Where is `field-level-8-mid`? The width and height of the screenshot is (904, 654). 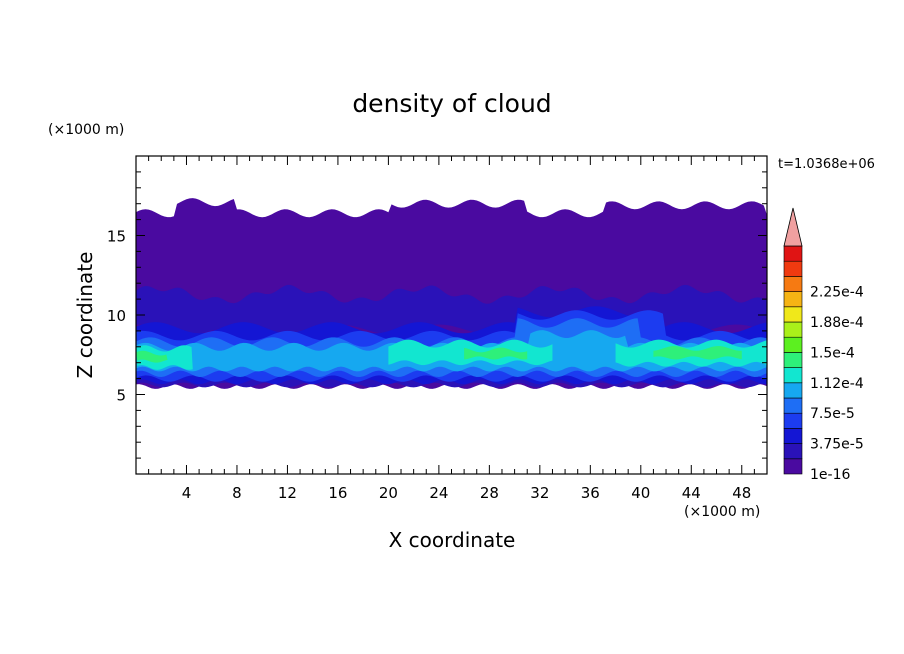
field-level-8-mid is located at coordinates (496, 353).